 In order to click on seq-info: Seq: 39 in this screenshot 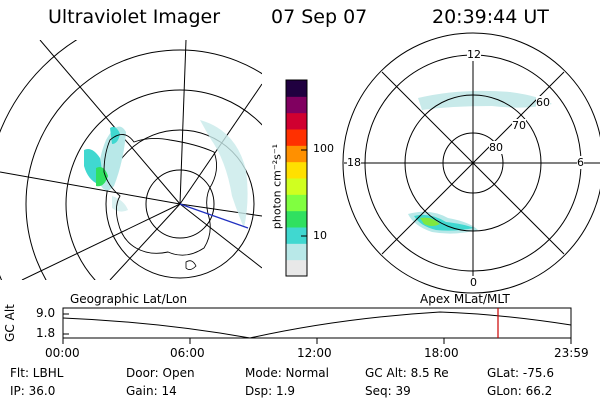, I will do `click(388, 391)`.